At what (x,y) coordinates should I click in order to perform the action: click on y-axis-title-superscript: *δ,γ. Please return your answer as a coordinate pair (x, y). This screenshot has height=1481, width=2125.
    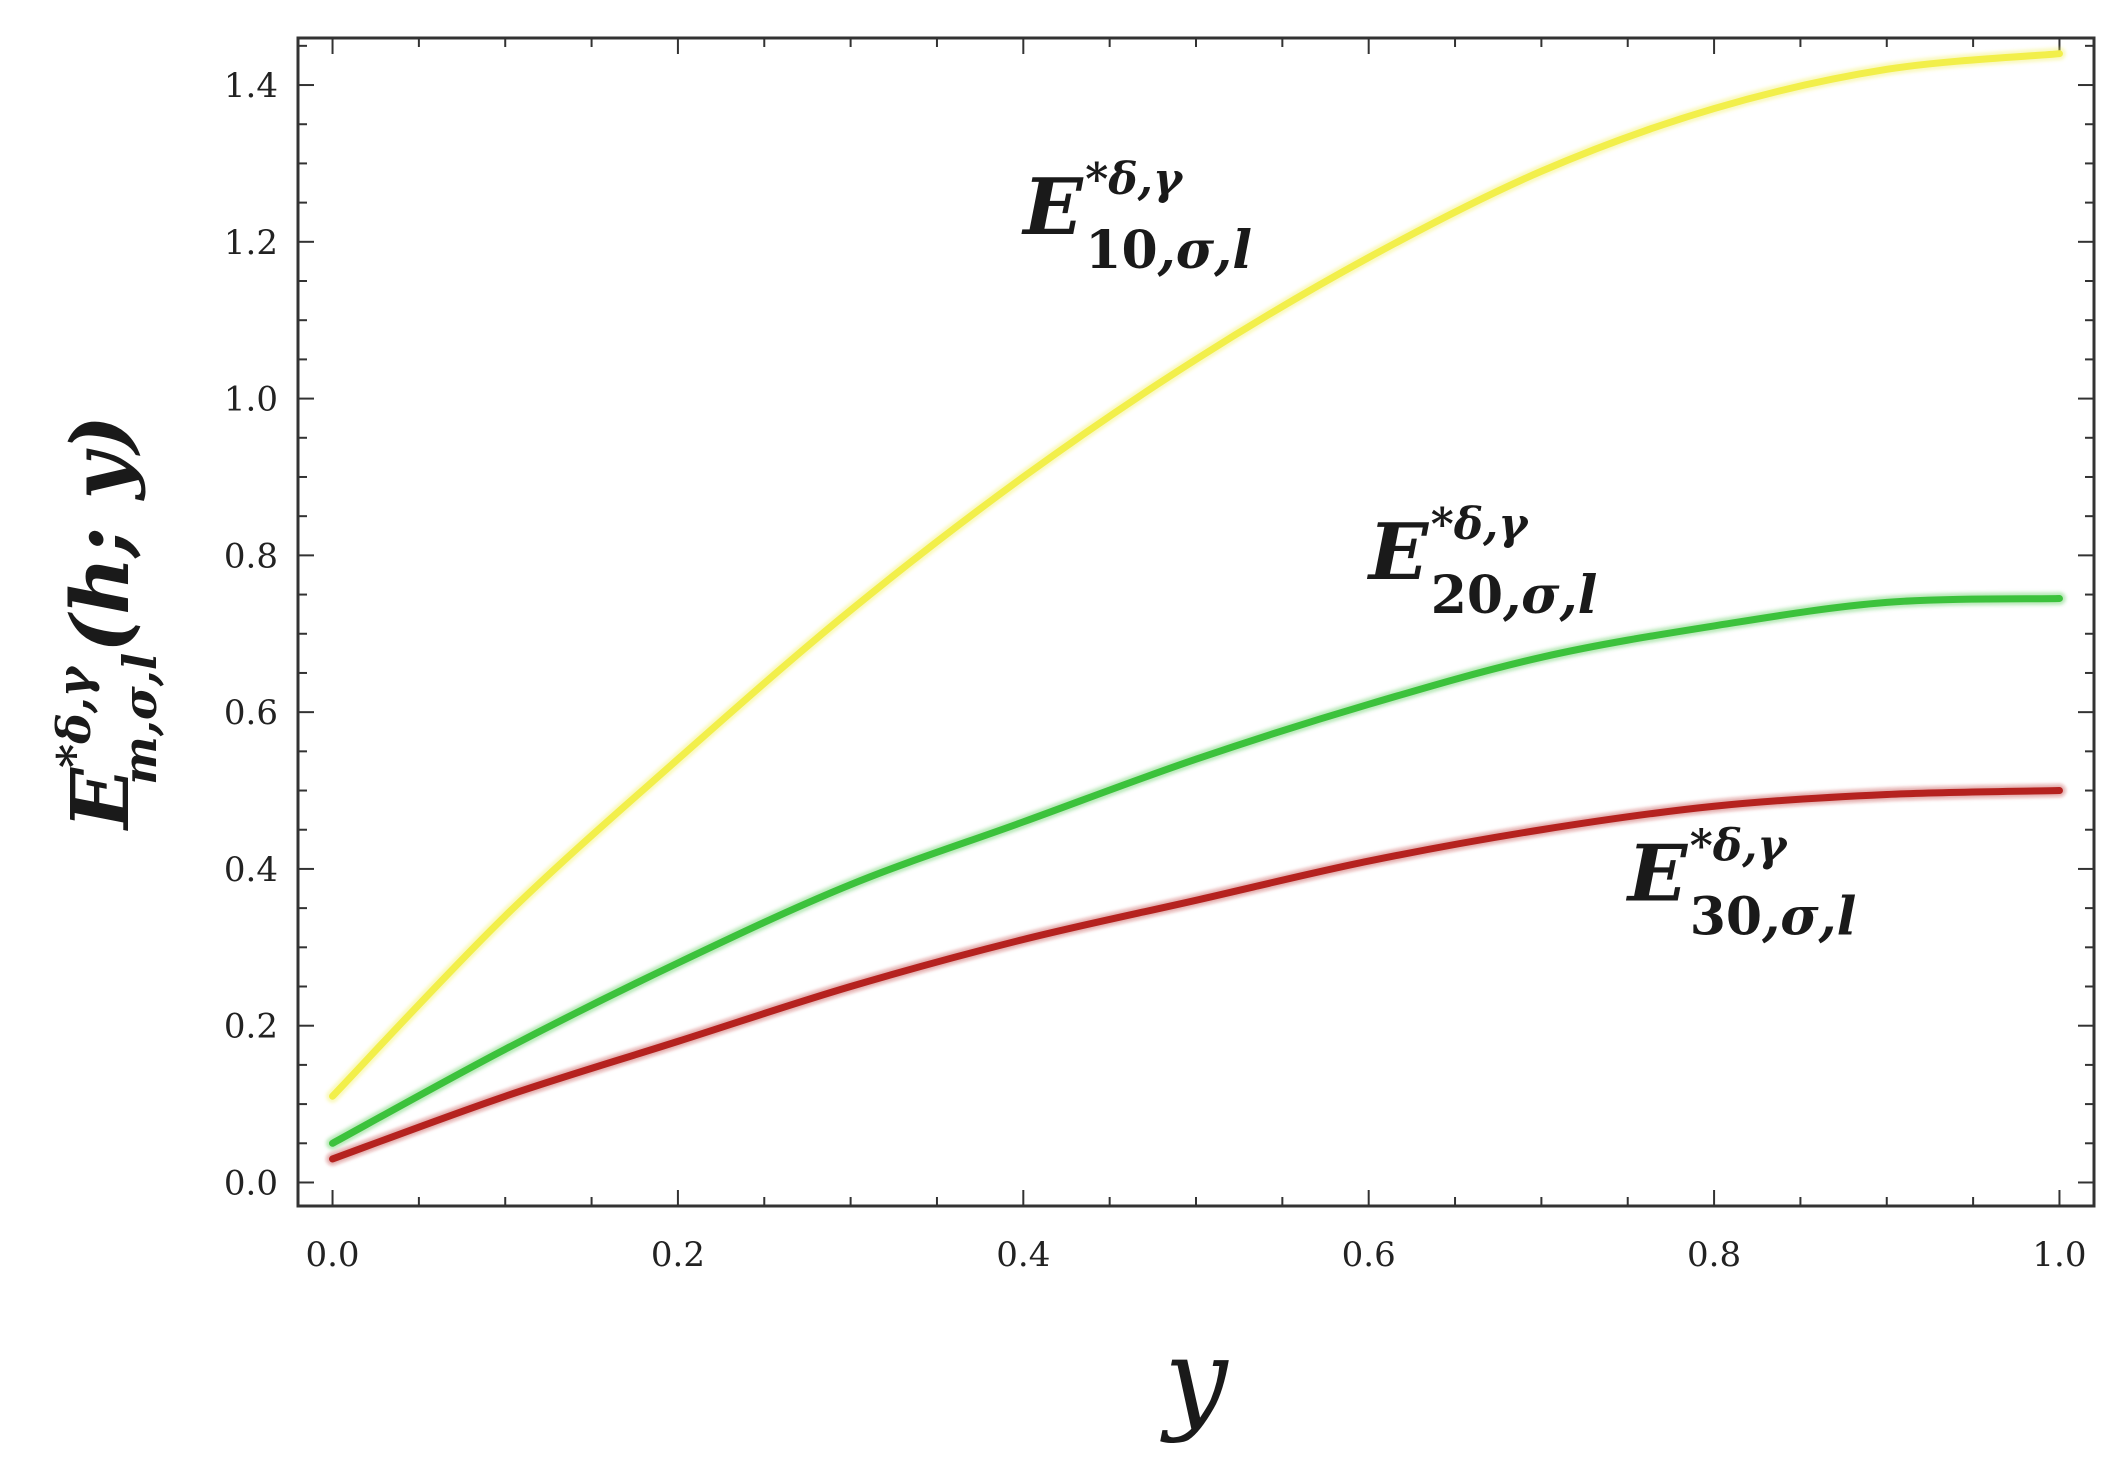
    Looking at the image, I should click on (74, 716).